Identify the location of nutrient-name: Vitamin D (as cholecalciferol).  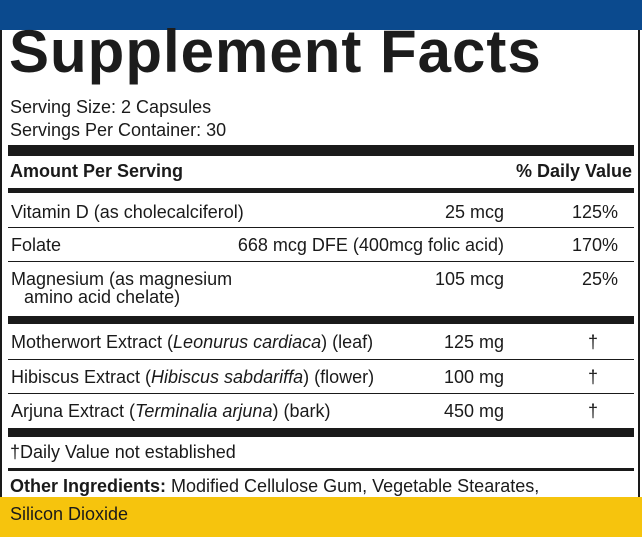
(127, 212).